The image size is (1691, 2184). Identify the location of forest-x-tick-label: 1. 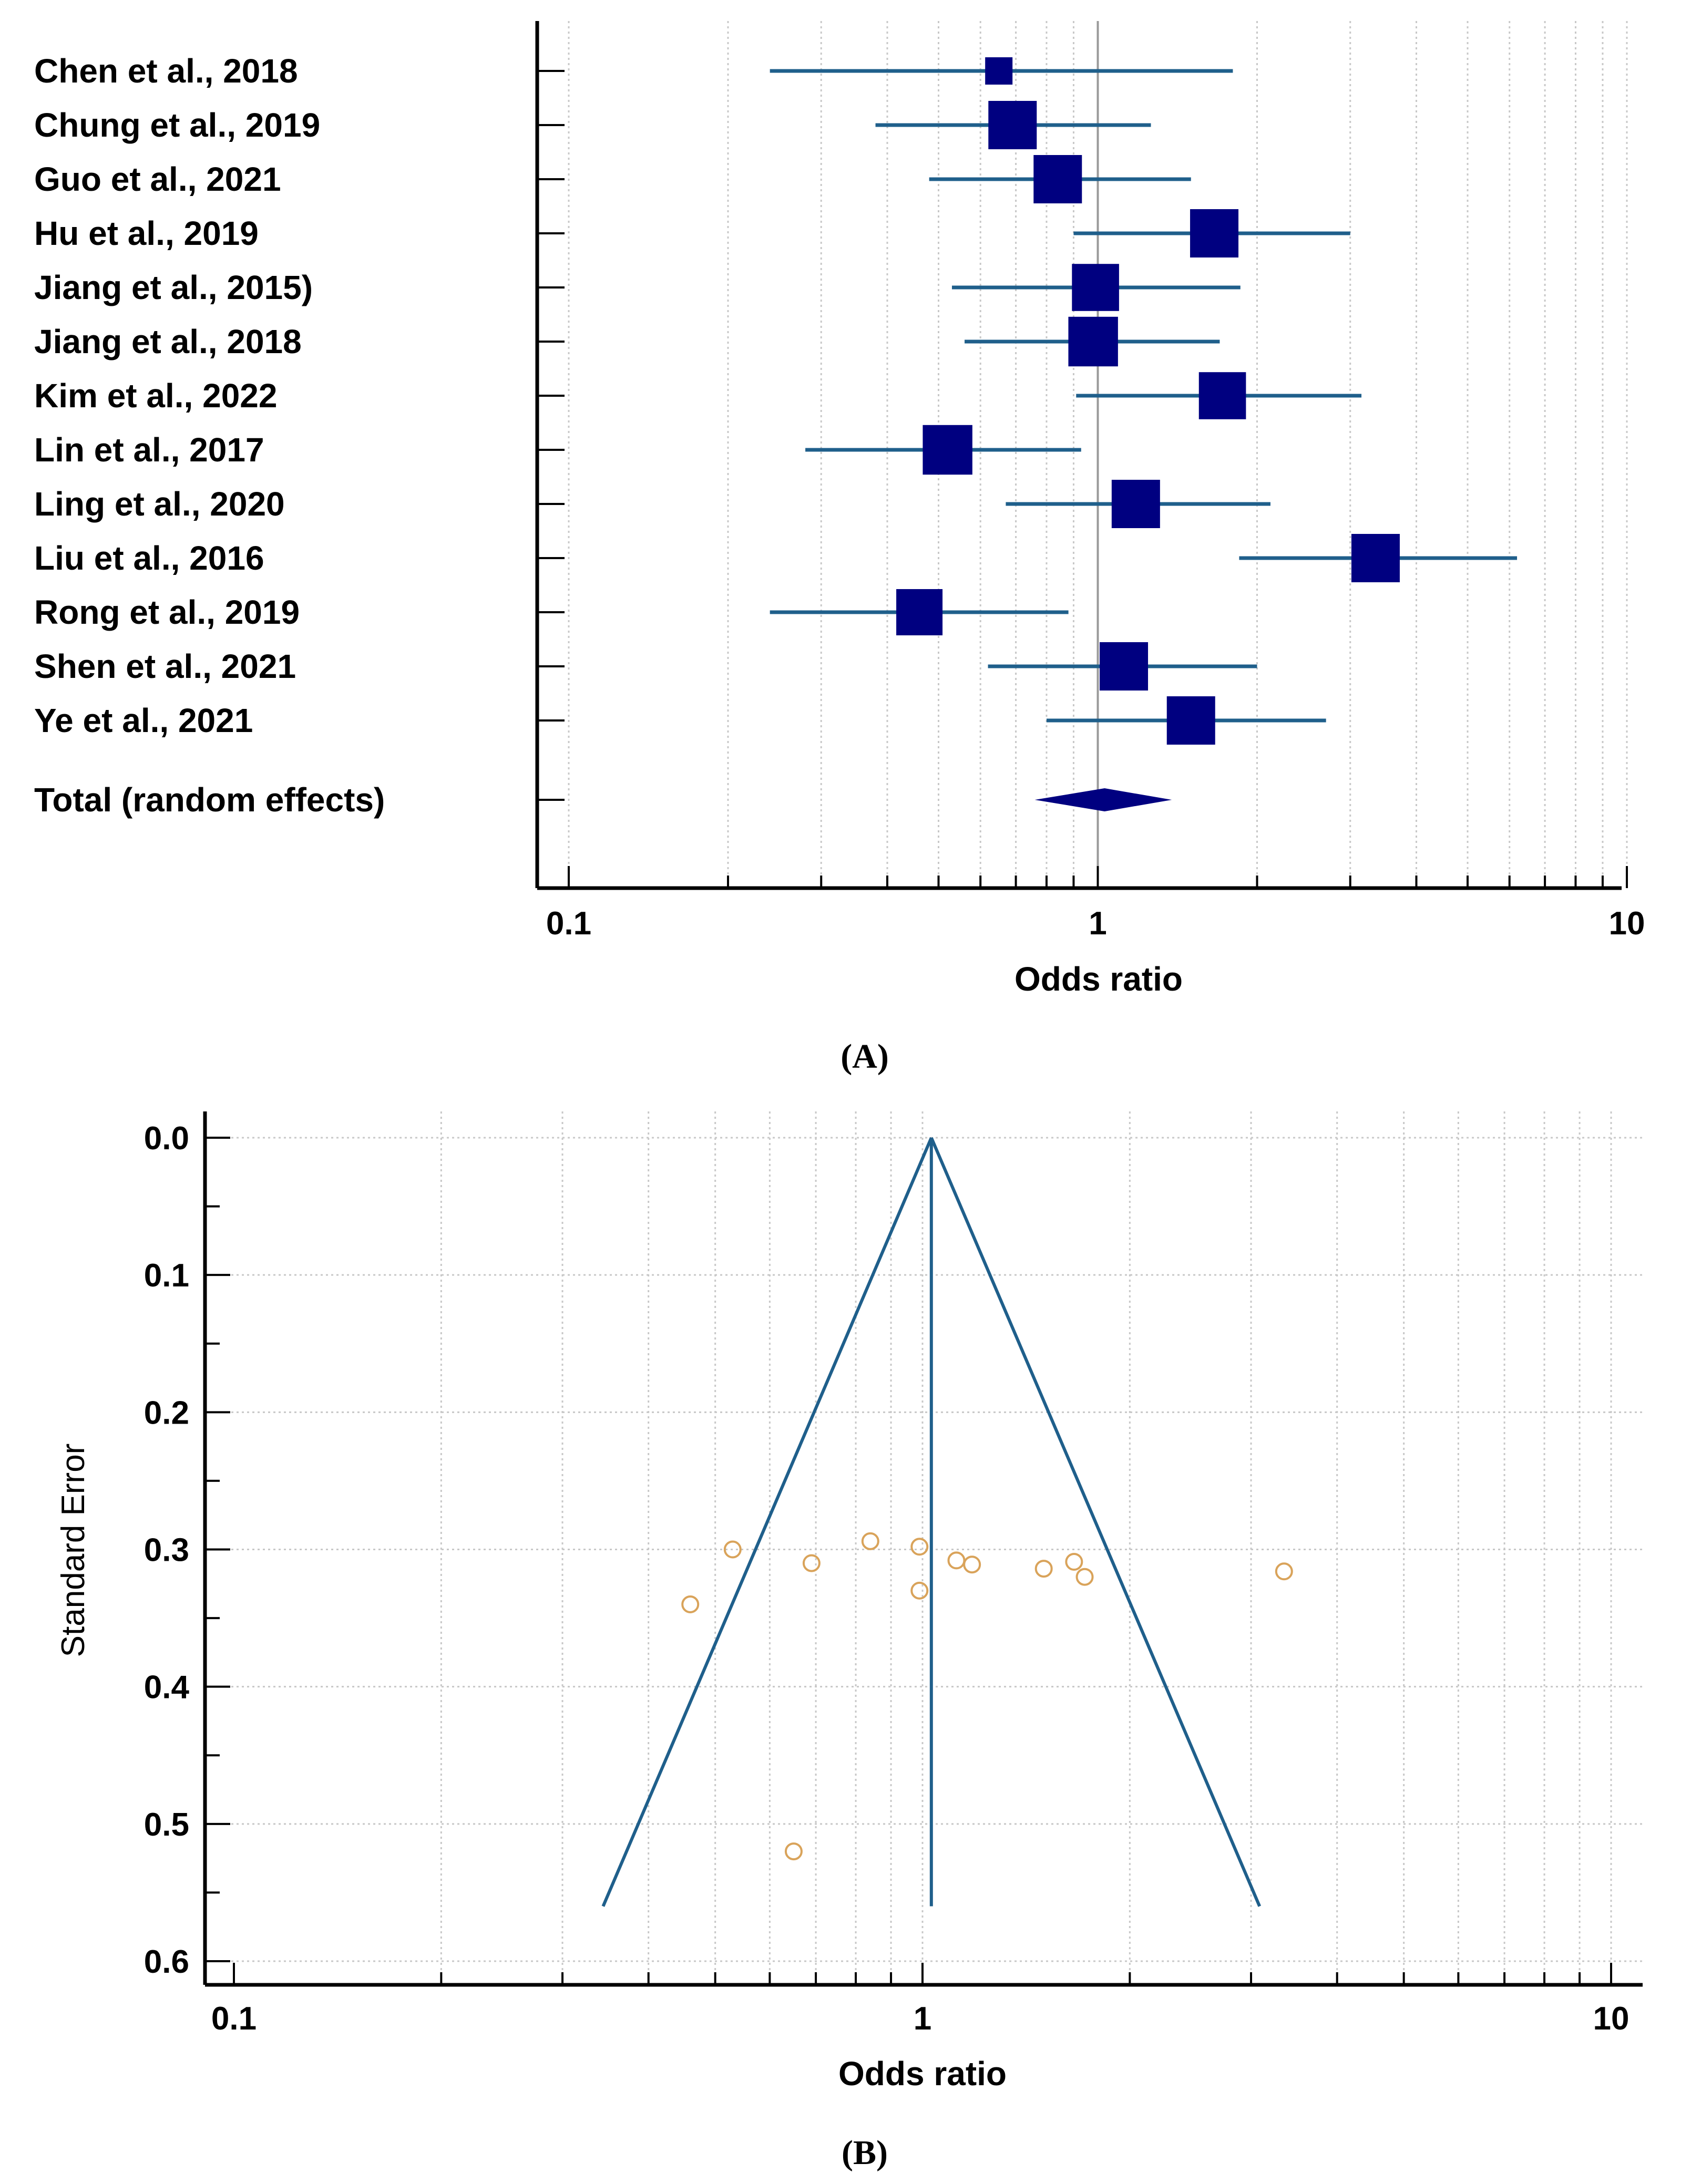
(1097, 923).